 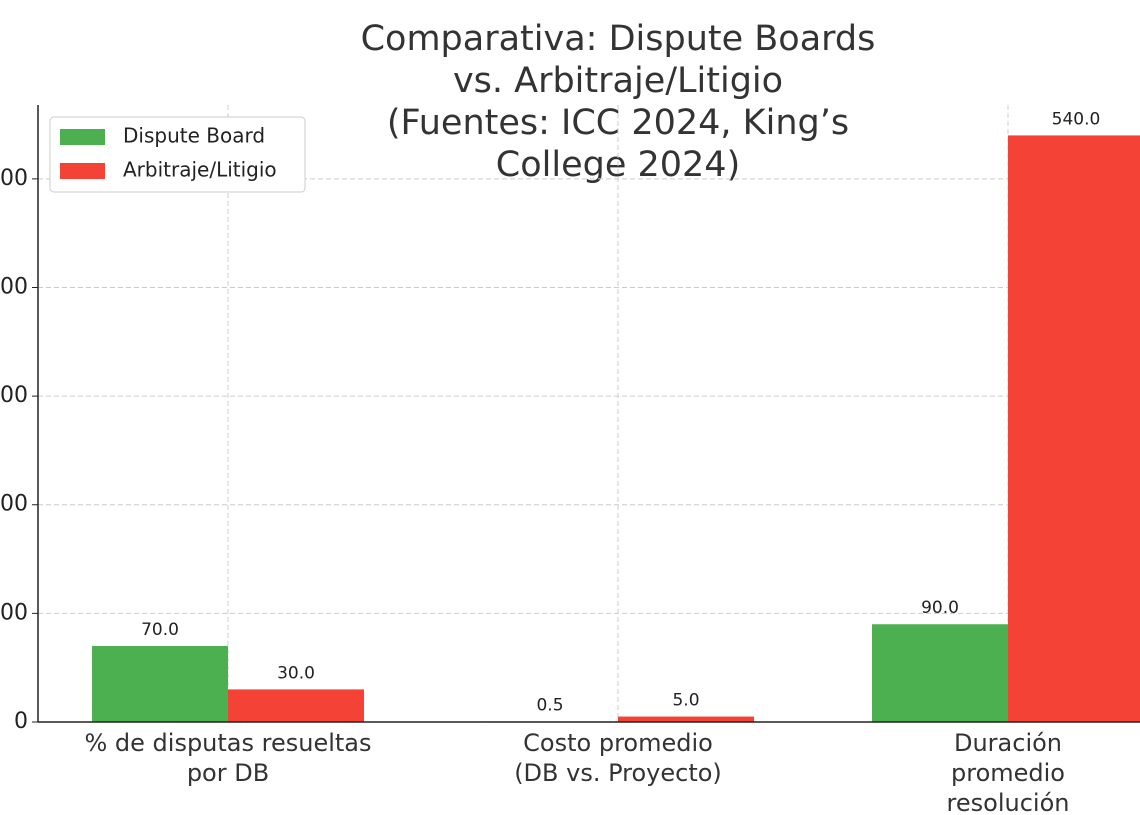 I want to click on y-tick-label: 400, so click(x=14, y=286).